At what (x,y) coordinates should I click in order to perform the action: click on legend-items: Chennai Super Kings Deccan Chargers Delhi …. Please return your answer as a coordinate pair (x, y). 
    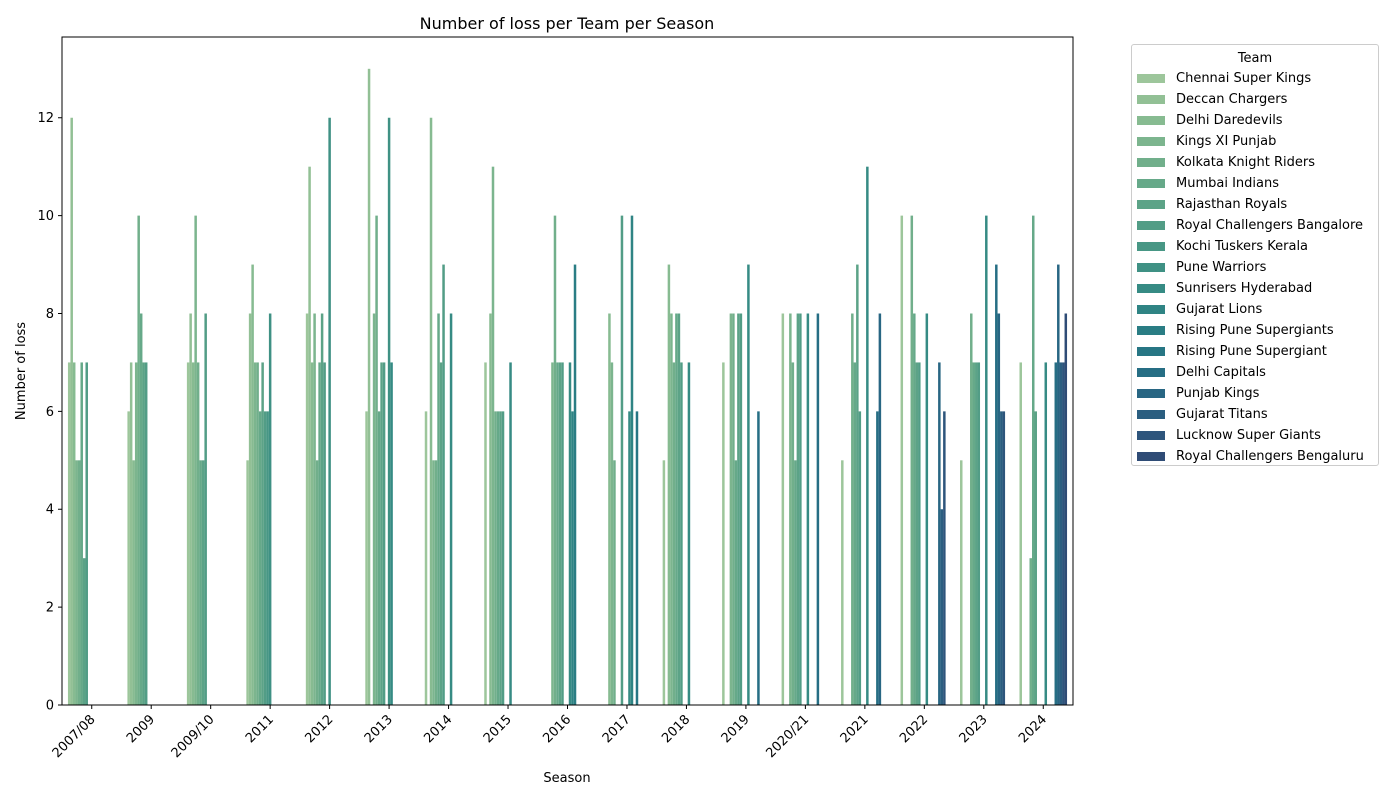
    Looking at the image, I should click on (1255, 267).